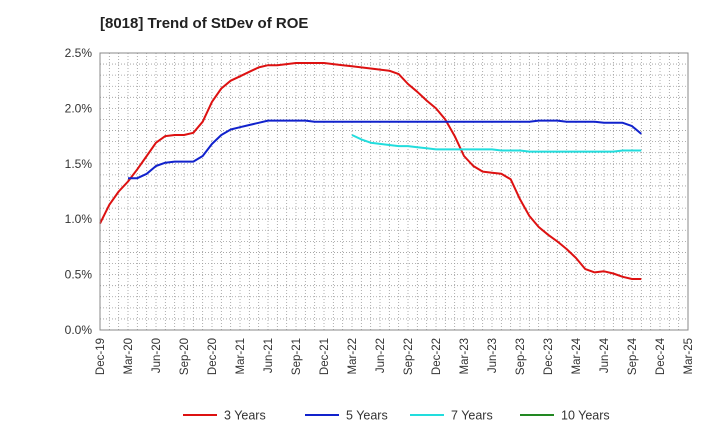 The height and width of the screenshot is (440, 720). Describe the element at coordinates (465, 356) in the screenshot. I see `x-tick-label: Mar-23` at that location.